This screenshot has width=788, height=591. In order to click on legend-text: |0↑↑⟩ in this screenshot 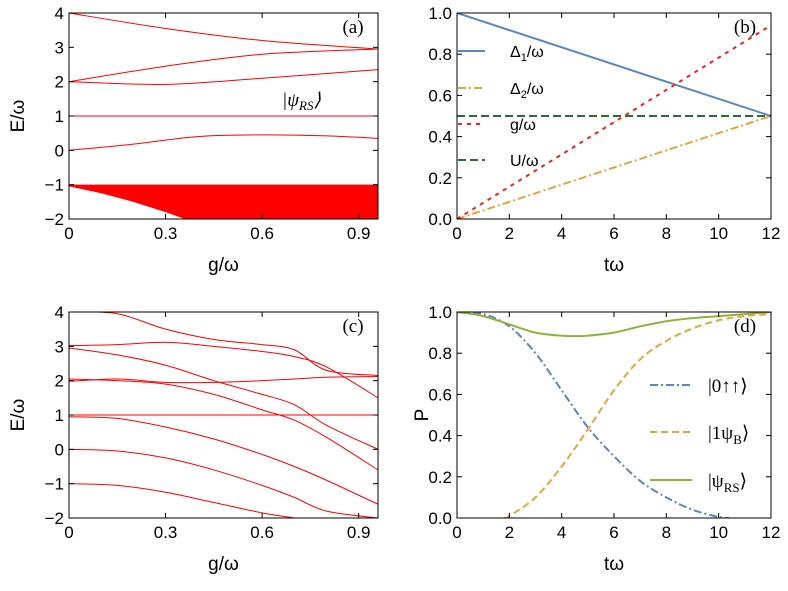, I will do `click(728, 386)`.